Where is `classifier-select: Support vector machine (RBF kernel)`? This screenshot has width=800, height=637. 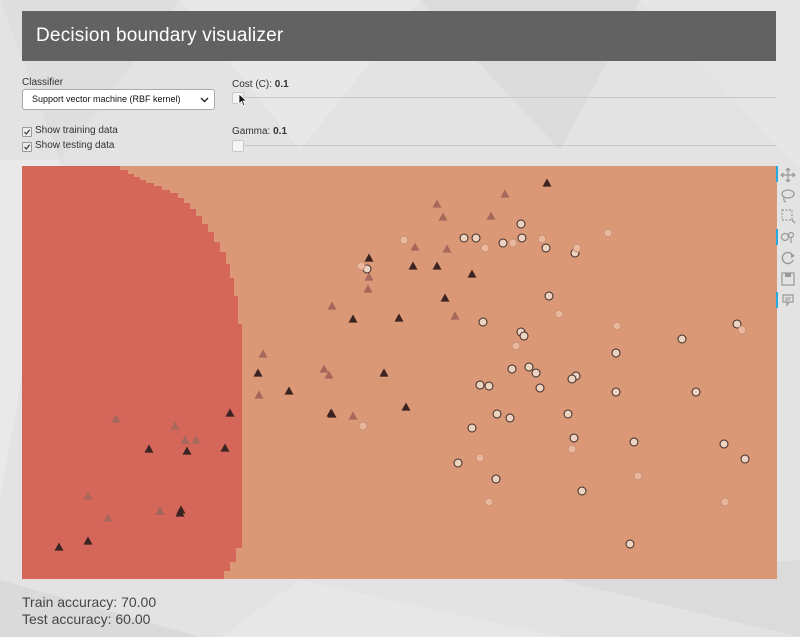 classifier-select: Support vector machine (RBF kernel) is located at coordinates (118, 99).